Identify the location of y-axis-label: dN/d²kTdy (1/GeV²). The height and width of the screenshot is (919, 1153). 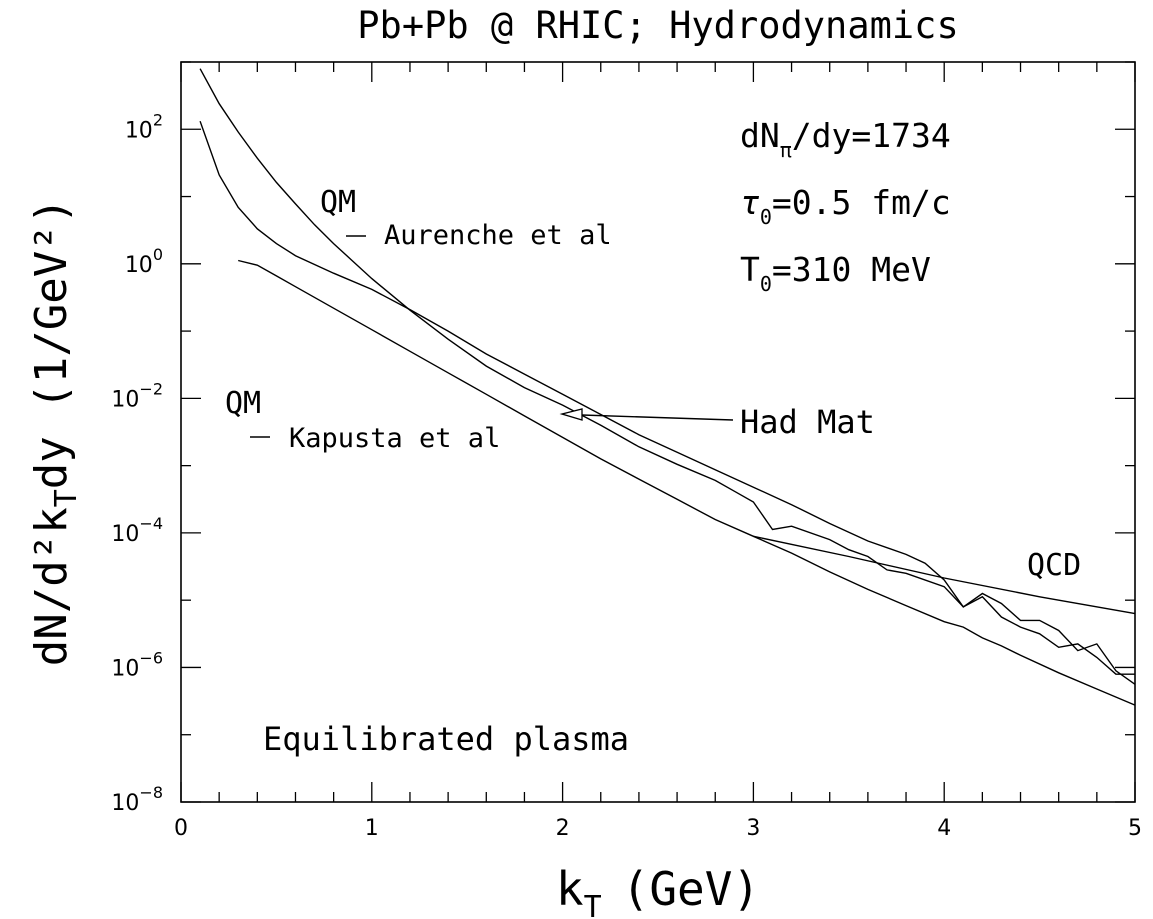
(55, 432).